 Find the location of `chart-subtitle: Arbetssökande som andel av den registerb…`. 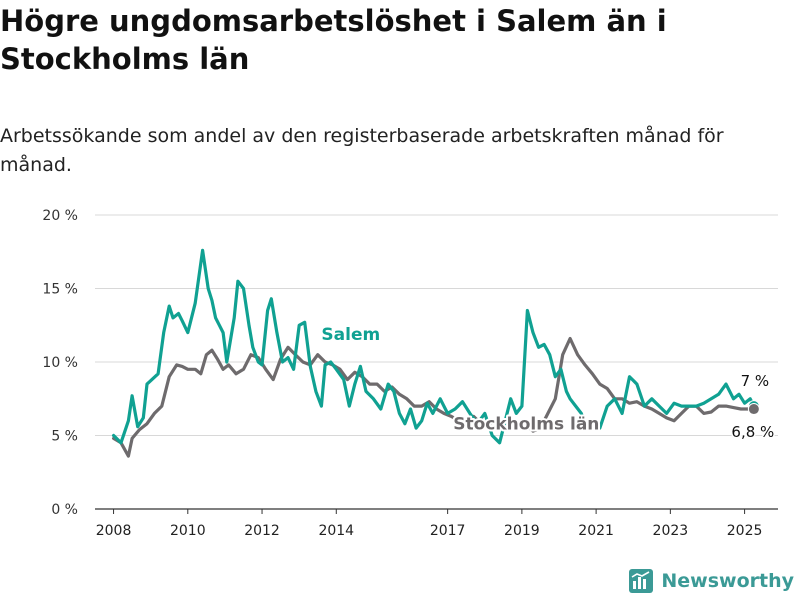

chart-subtitle: Arbetssökande som andel av den registerb… is located at coordinates (362, 150).